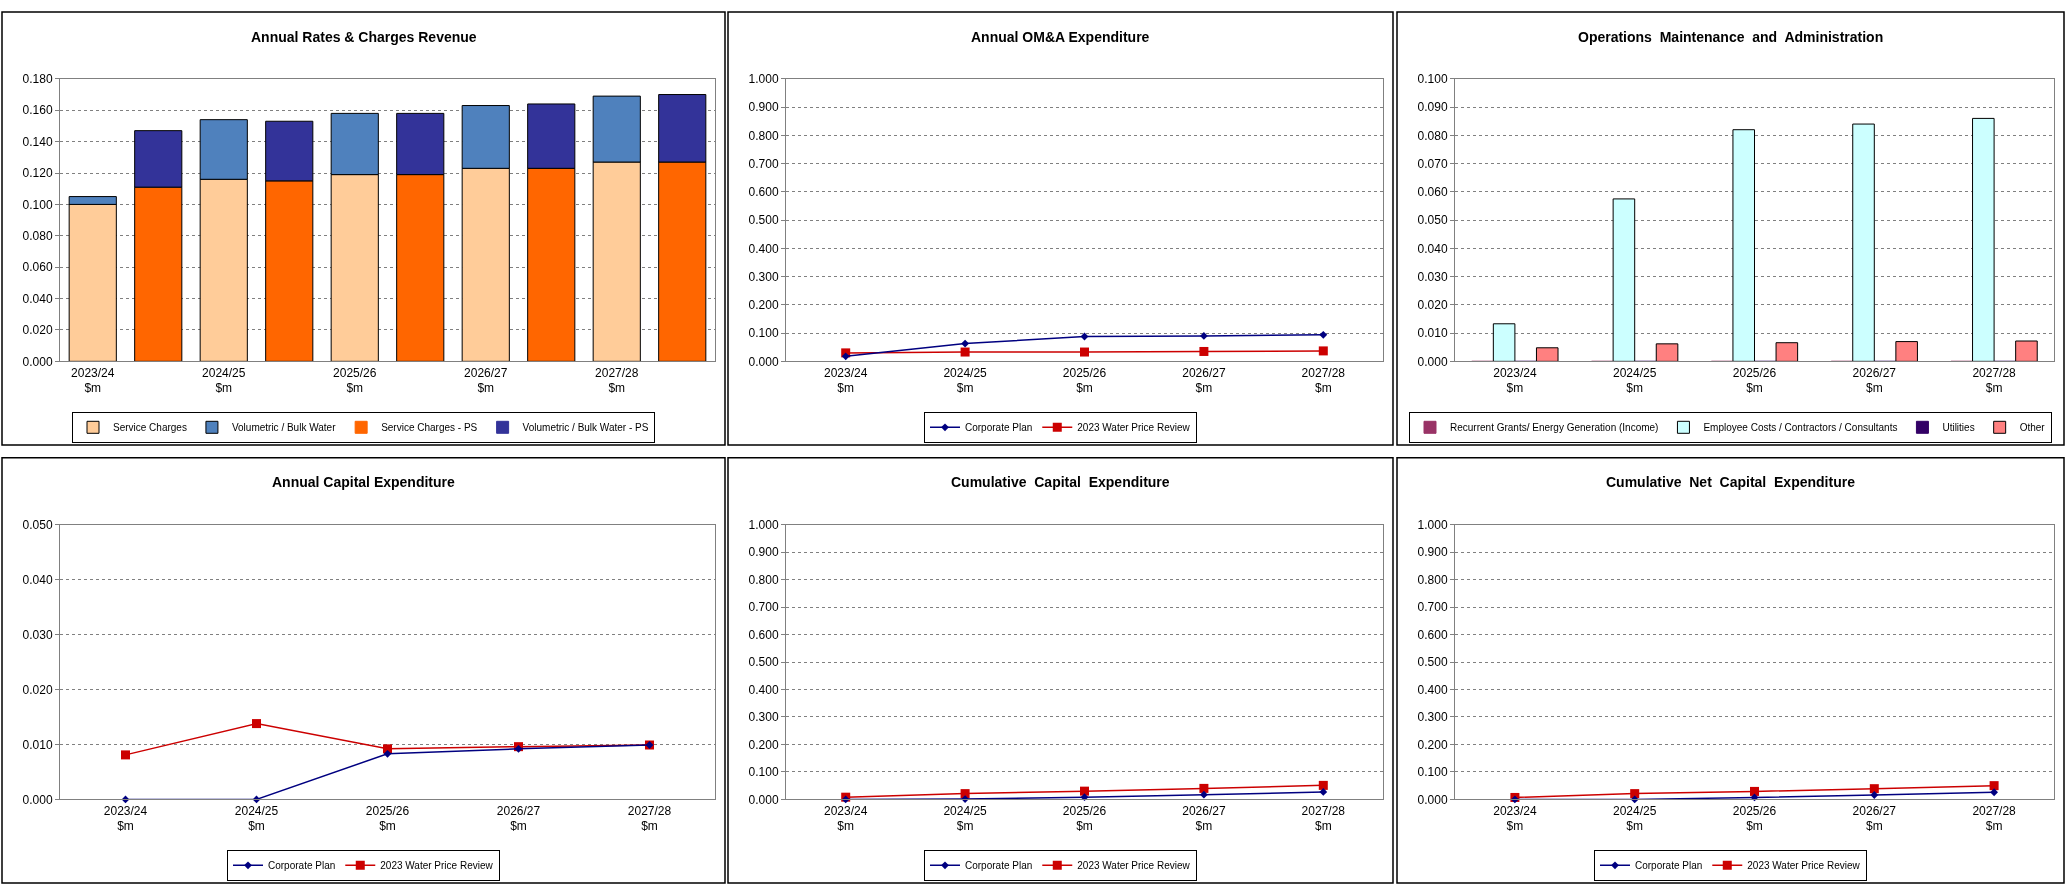 The width and height of the screenshot is (2067, 893). What do you see at coordinates (37, 141) in the screenshot?
I see `y-tick-label: 0.140` at bounding box center [37, 141].